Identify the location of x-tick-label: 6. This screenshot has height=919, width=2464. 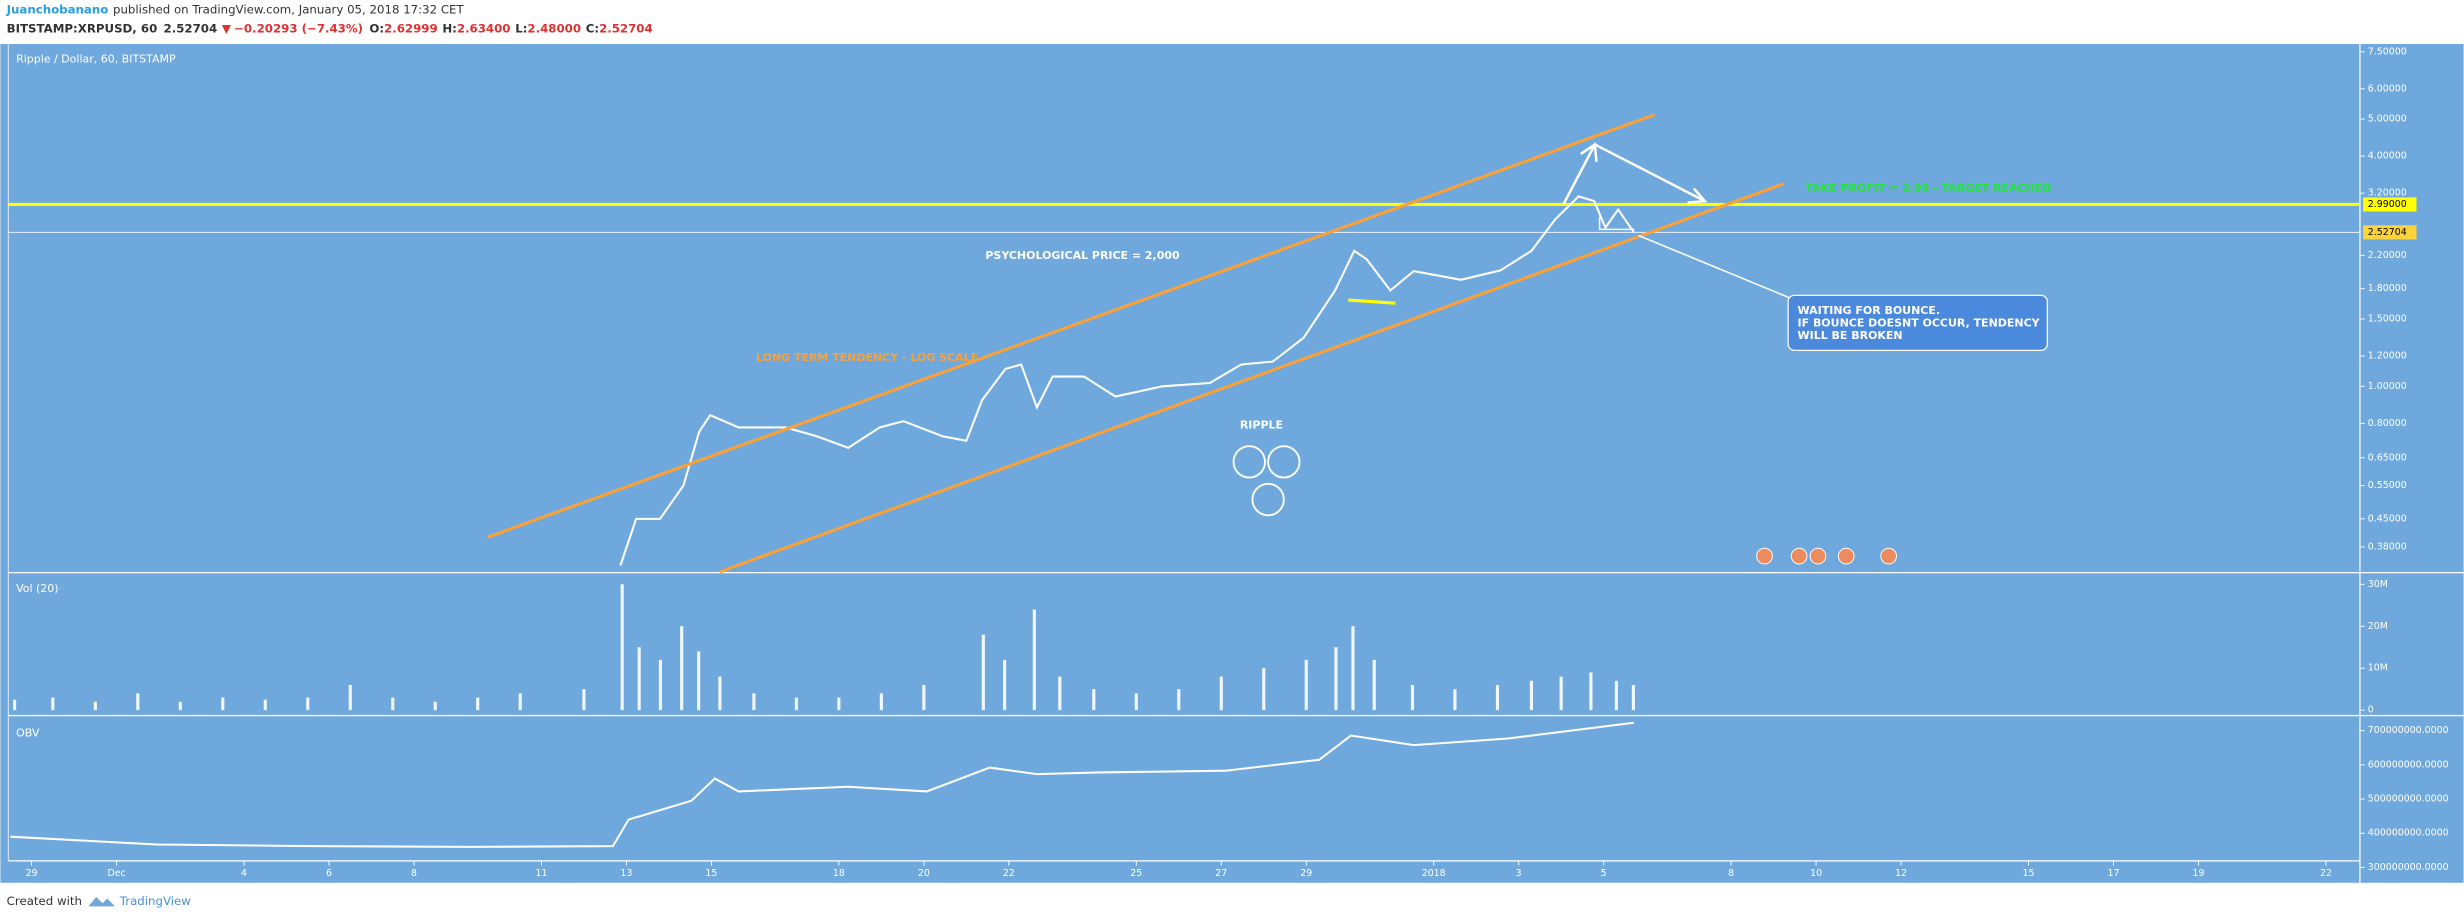
(329, 873).